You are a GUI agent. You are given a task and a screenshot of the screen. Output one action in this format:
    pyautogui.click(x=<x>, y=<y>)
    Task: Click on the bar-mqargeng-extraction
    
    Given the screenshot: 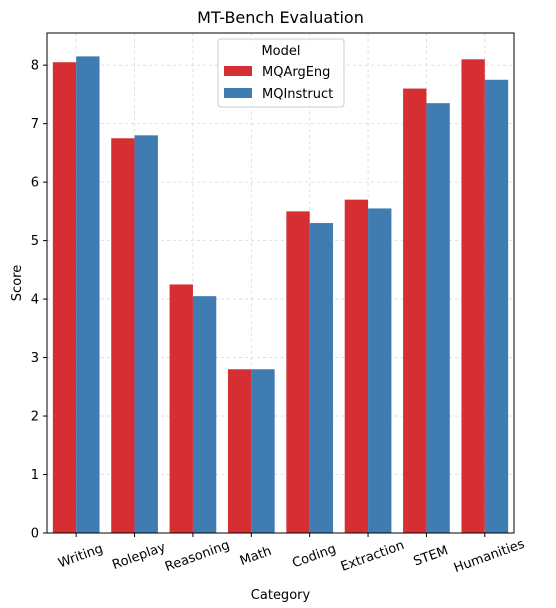 What is the action you would take?
    pyautogui.click(x=356, y=366)
    